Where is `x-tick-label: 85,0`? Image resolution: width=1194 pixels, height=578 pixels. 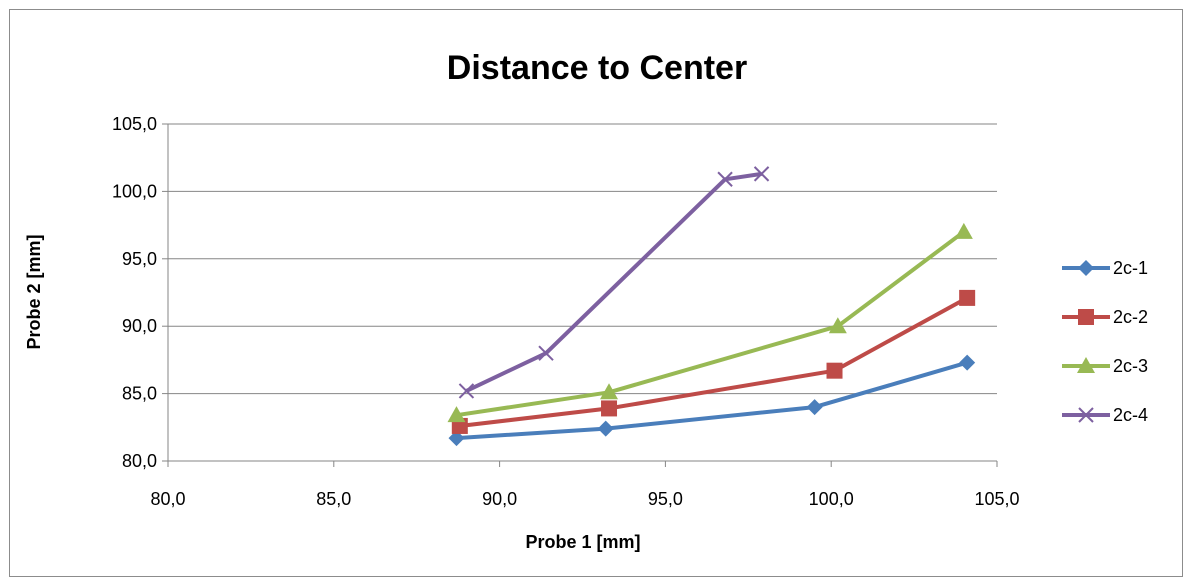
x-tick-label: 85,0 is located at coordinates (333, 499).